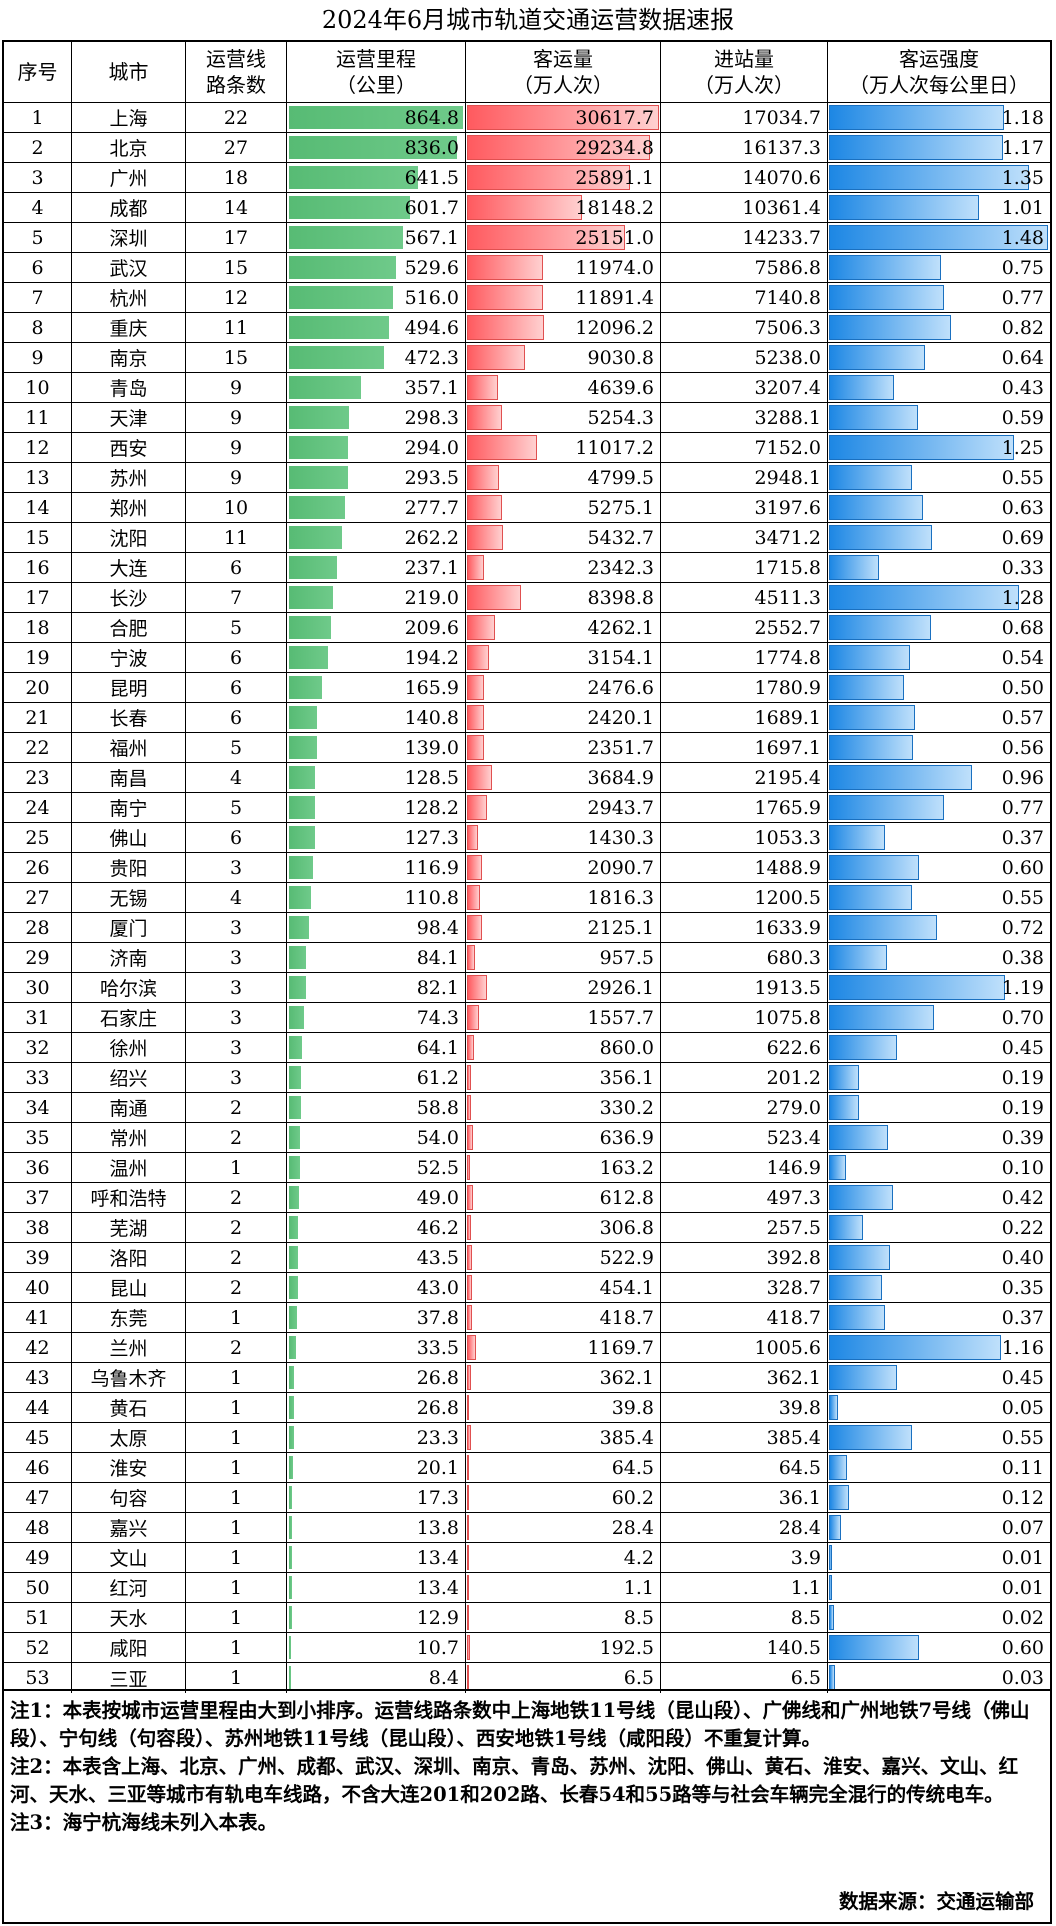 The height and width of the screenshot is (1926, 1056). What do you see at coordinates (431, 297) in the screenshot?
I see `cell-text: 516.0` at bounding box center [431, 297].